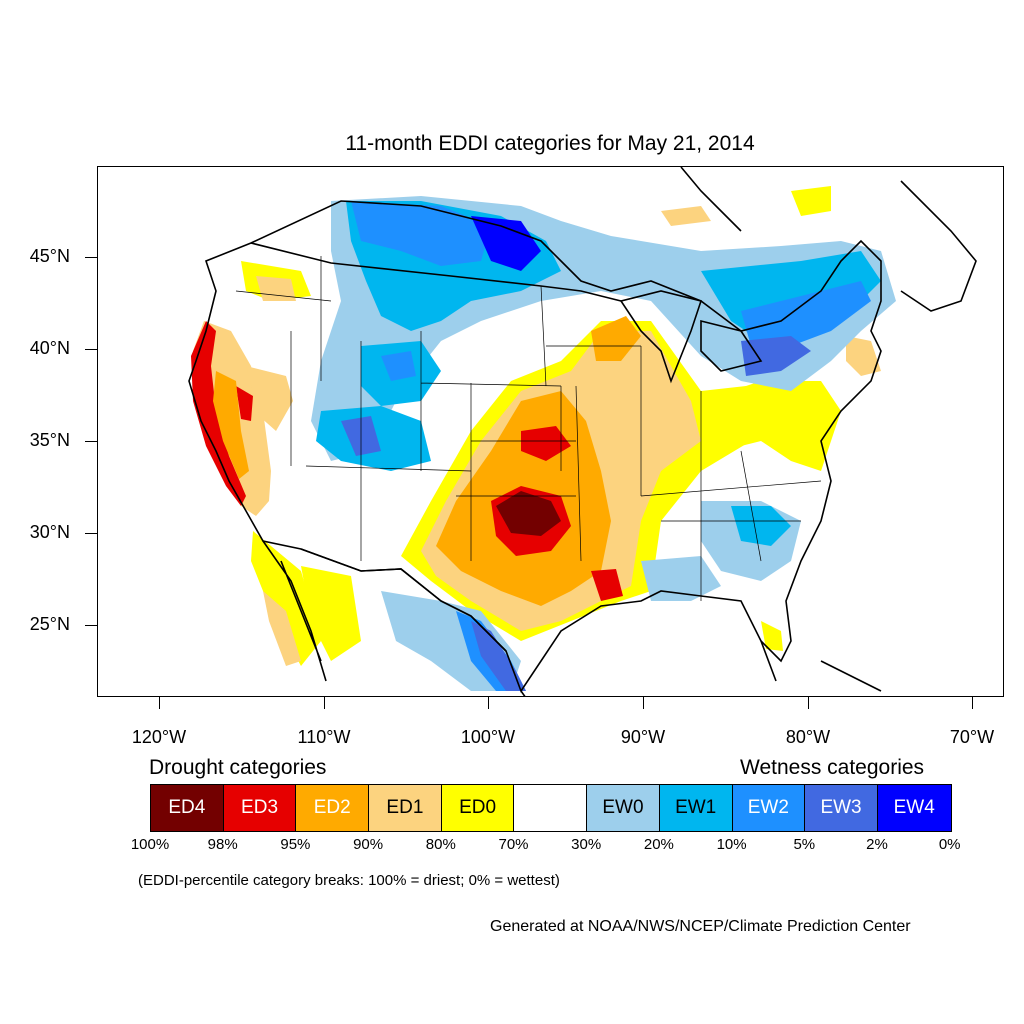 Image resolution: width=1024 pixels, height=1024 pixels. What do you see at coordinates (405, 808) in the screenshot?
I see `legend-cell-ed1: ED1` at bounding box center [405, 808].